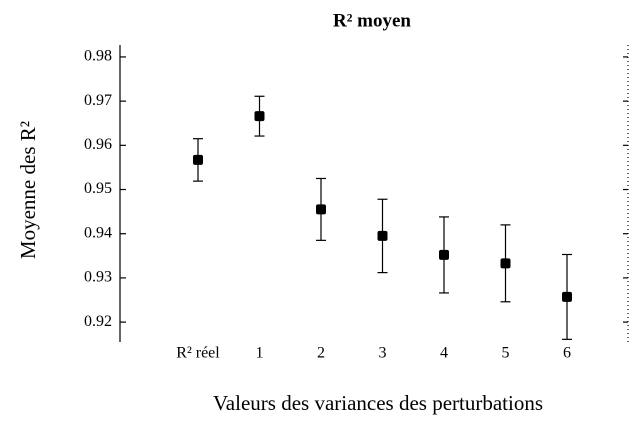 This screenshot has width=637, height=427. What do you see at coordinates (198, 353) in the screenshot?
I see `x-tick-label: R² réel` at bounding box center [198, 353].